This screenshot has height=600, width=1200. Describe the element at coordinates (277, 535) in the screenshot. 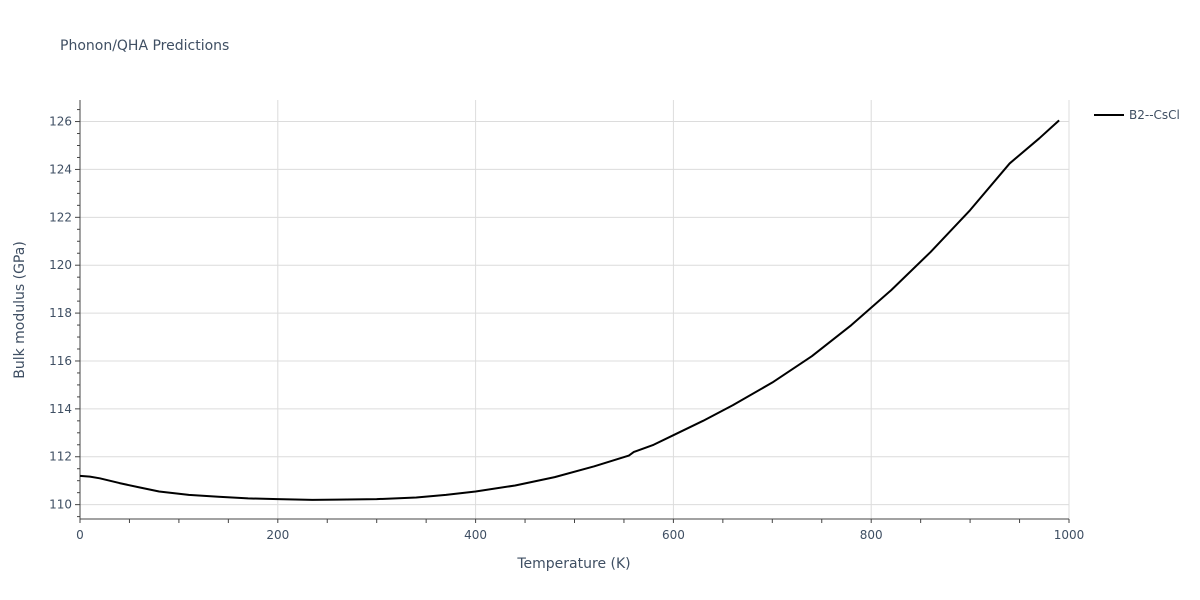

I see `x-tick-label: 200` at that location.